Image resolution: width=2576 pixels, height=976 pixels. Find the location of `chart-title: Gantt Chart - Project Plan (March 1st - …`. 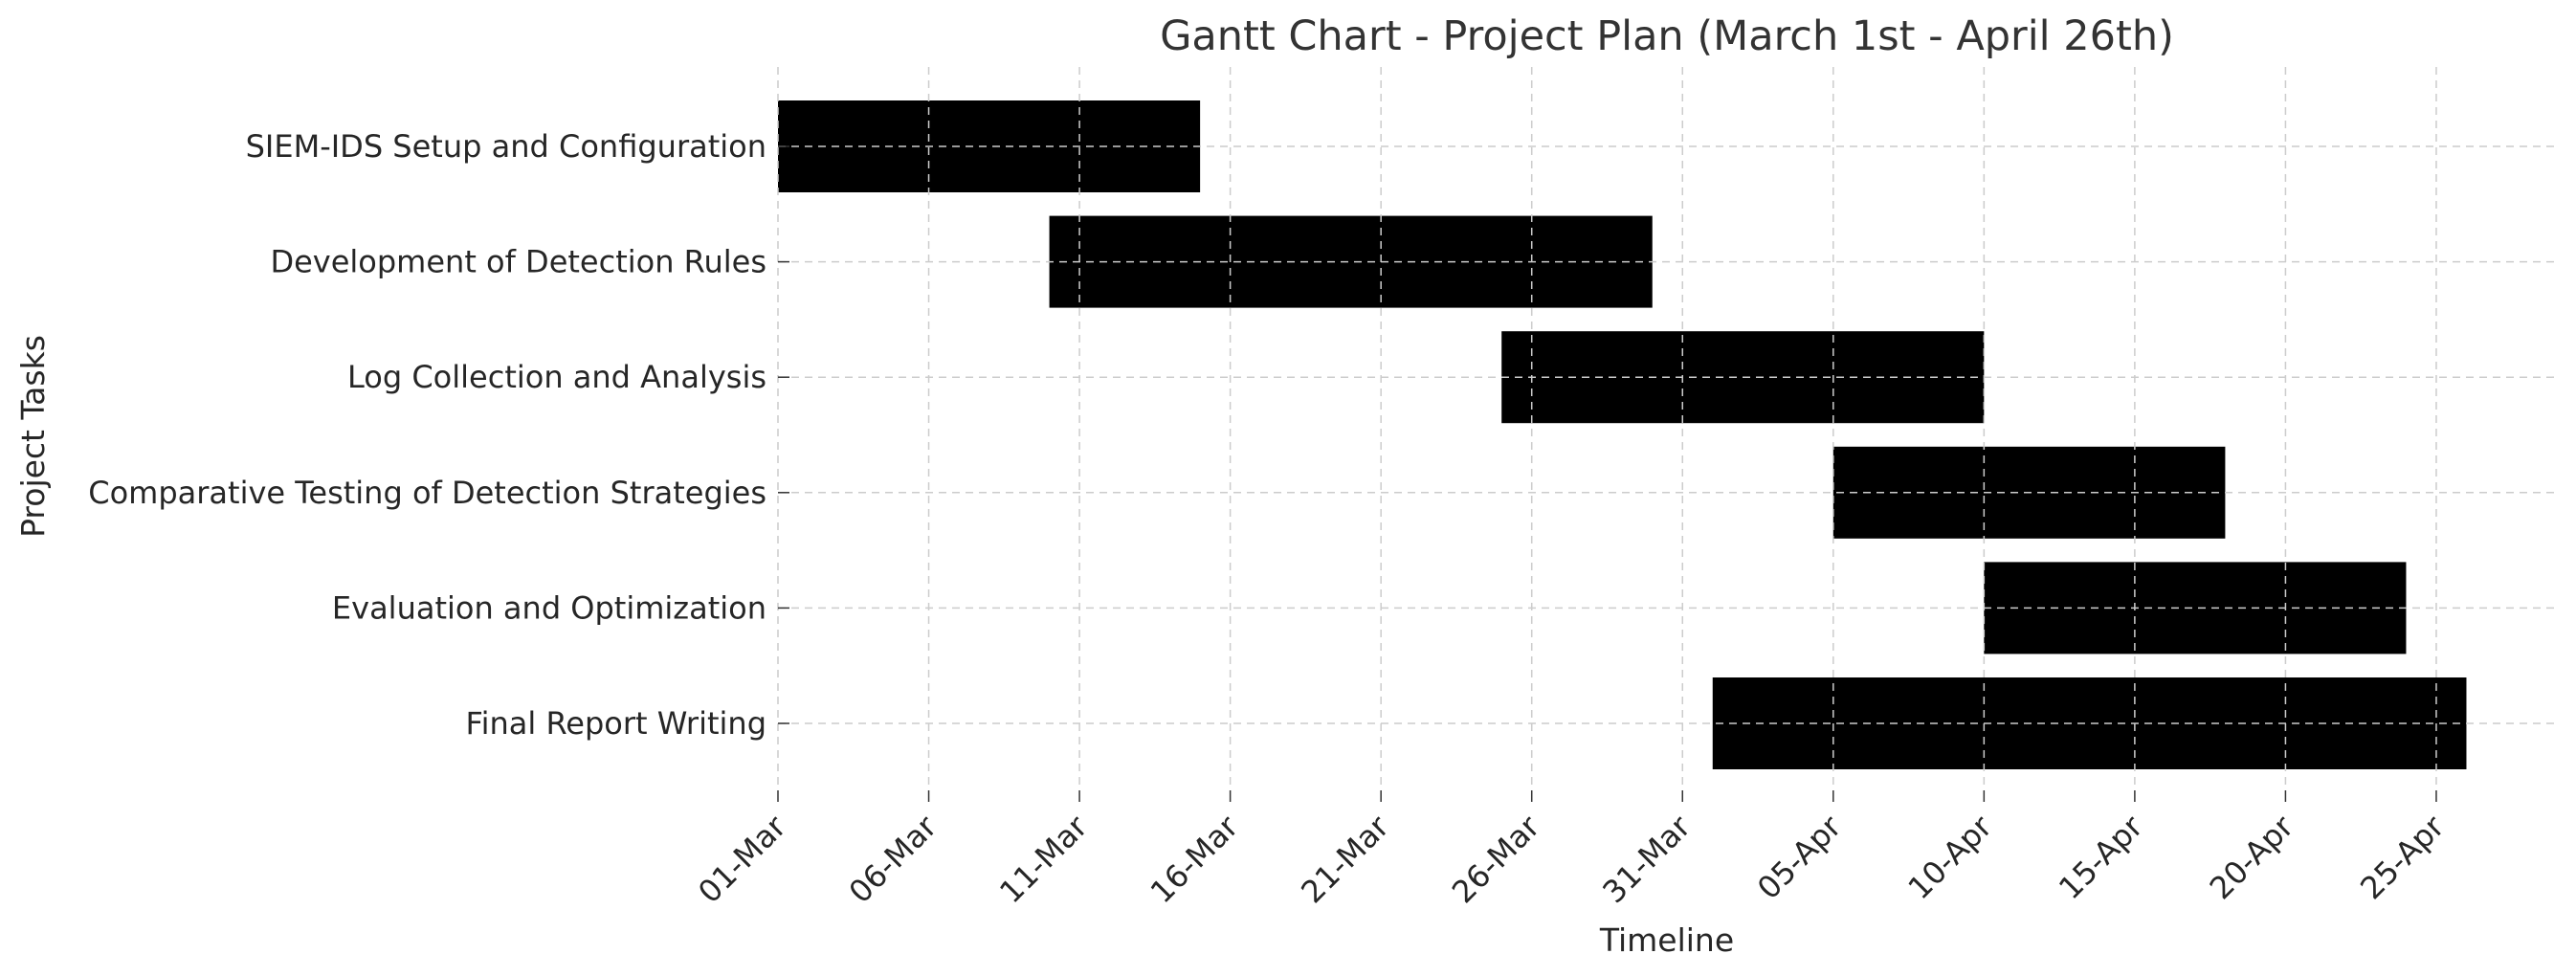

chart-title: Gantt Chart - Project Plan (March 1st - … is located at coordinates (1667, 36).